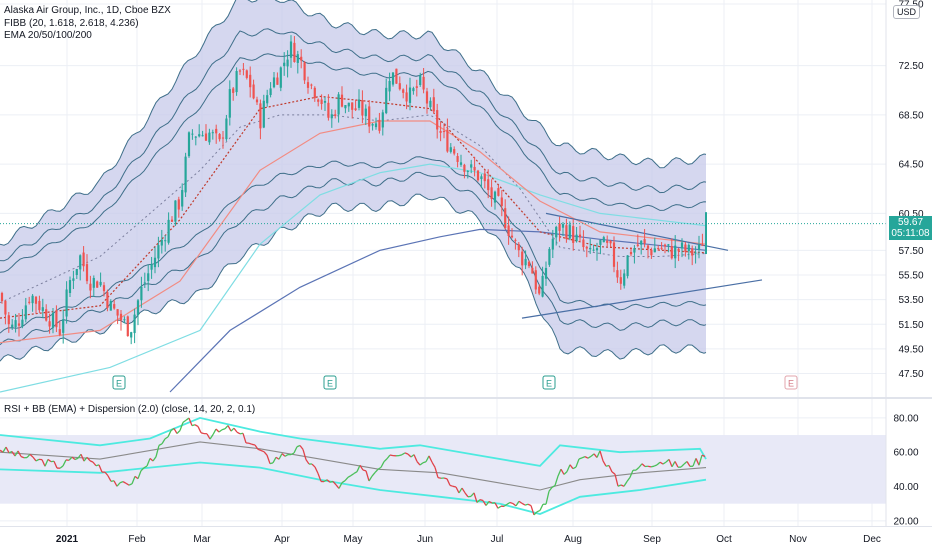  Describe the element at coordinates (907, 12) in the screenshot. I see `currency-badge: USD` at that location.